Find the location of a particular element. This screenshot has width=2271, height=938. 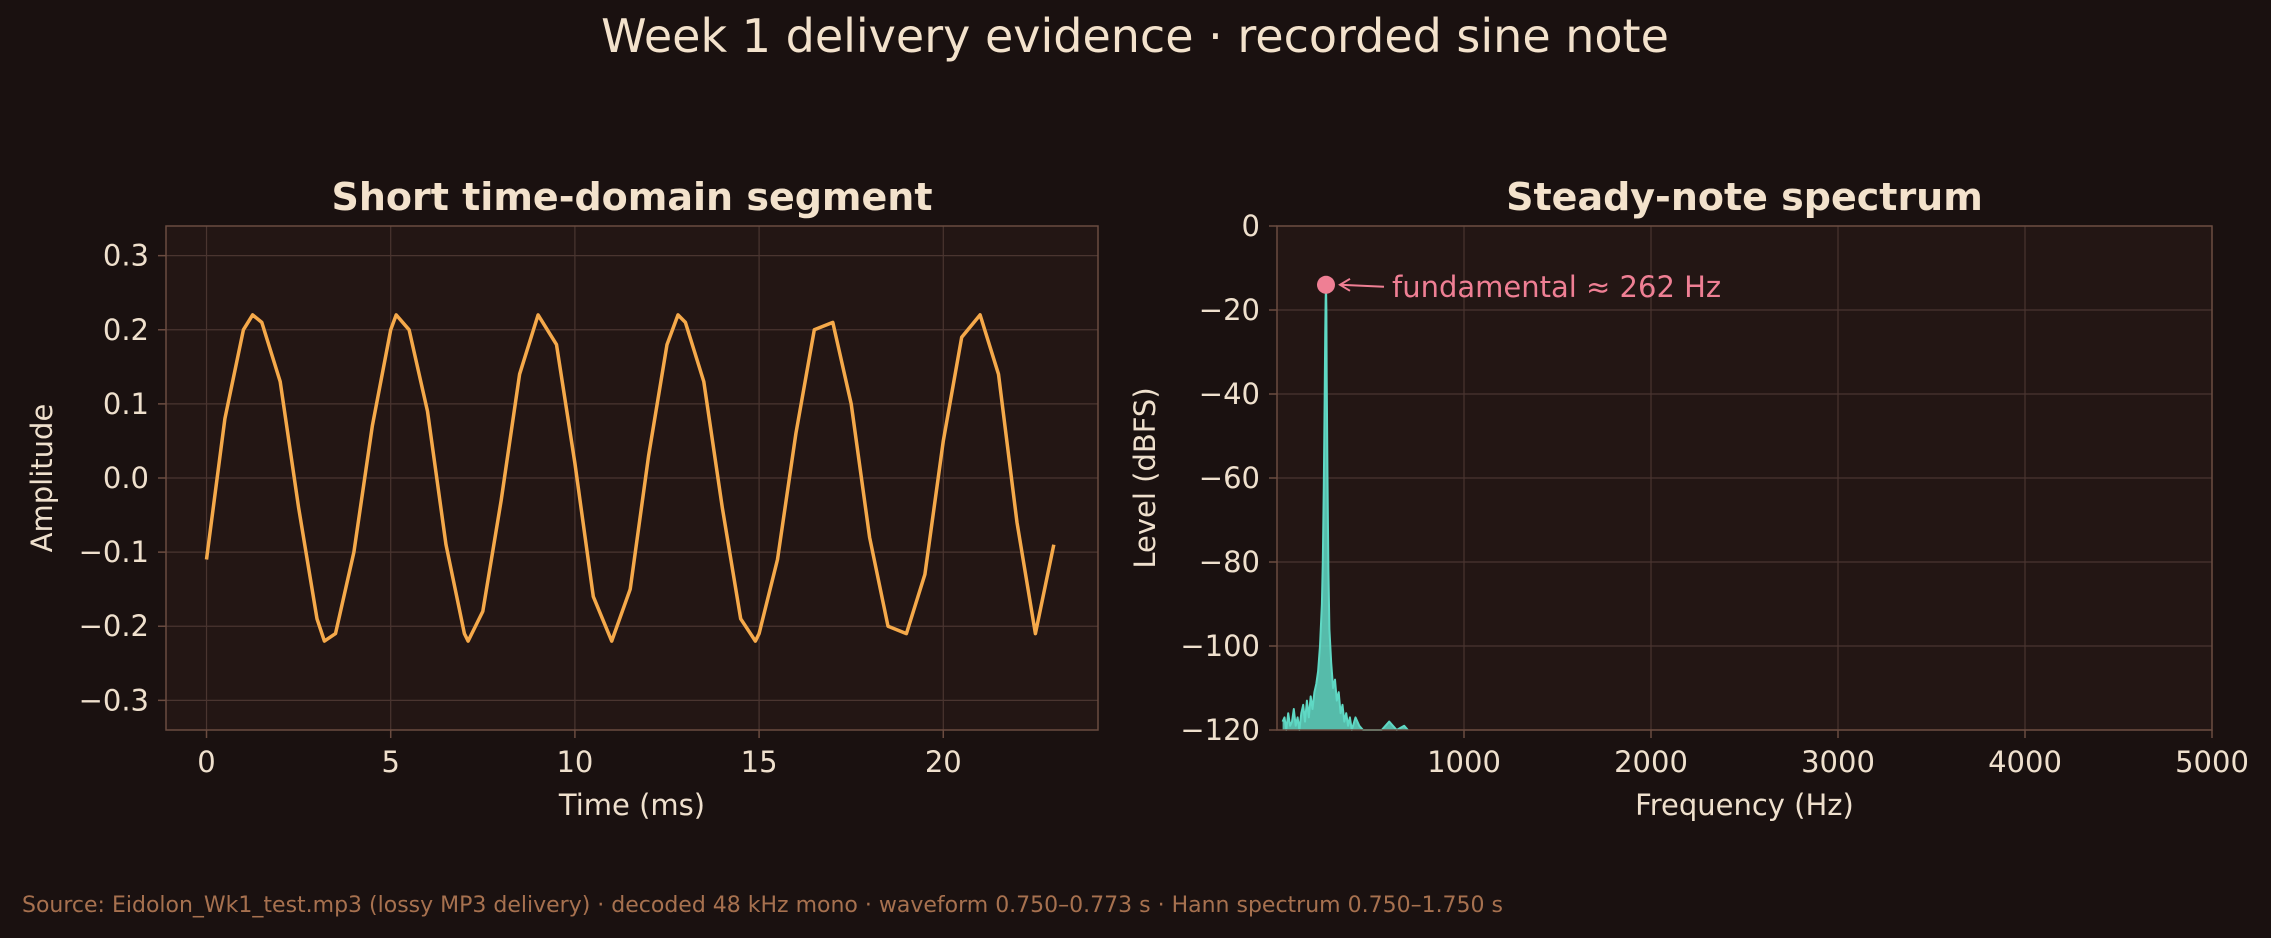

waveform-x-axis-label: Time (ms) is located at coordinates (631, 805).